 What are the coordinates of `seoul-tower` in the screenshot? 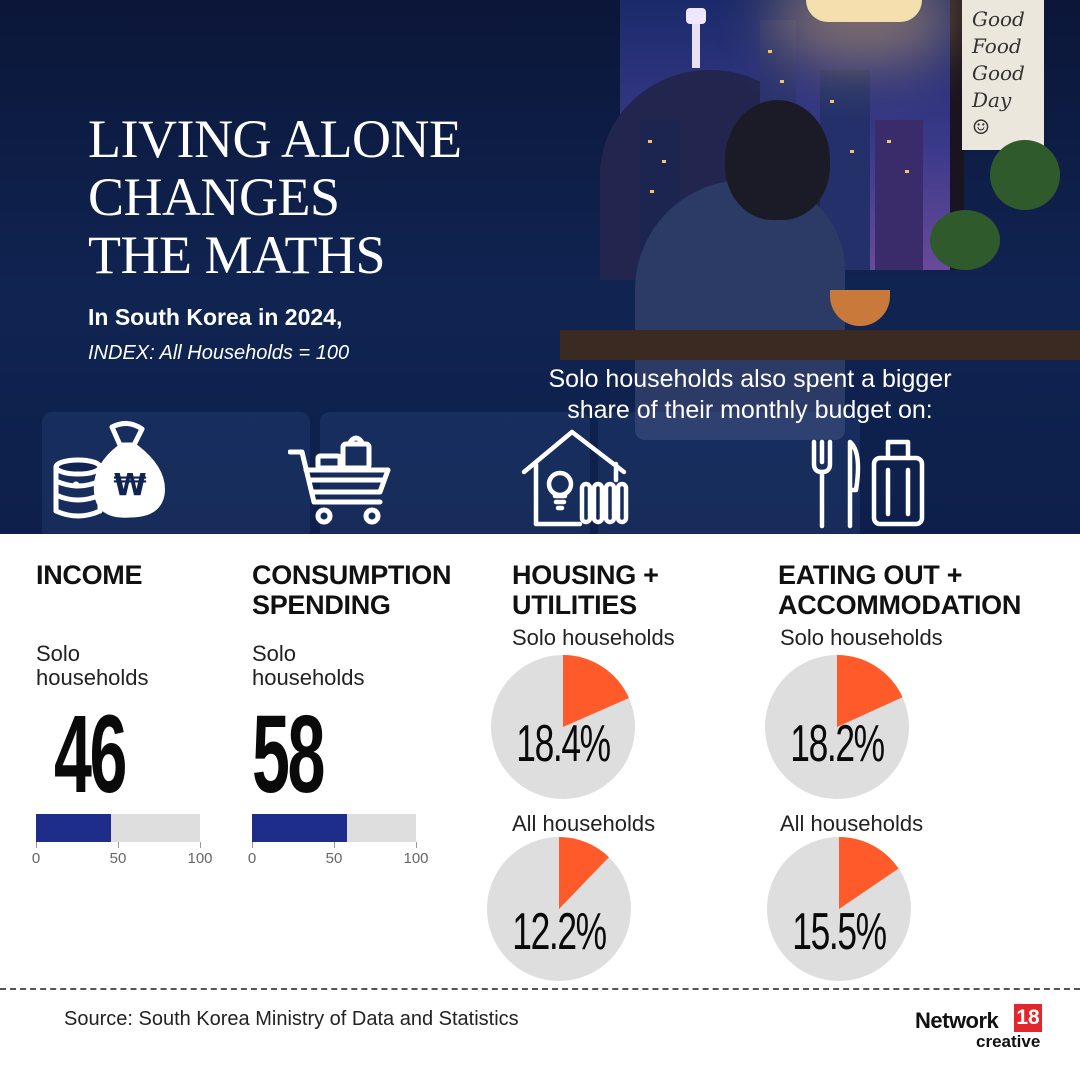 It's located at (696, 38).